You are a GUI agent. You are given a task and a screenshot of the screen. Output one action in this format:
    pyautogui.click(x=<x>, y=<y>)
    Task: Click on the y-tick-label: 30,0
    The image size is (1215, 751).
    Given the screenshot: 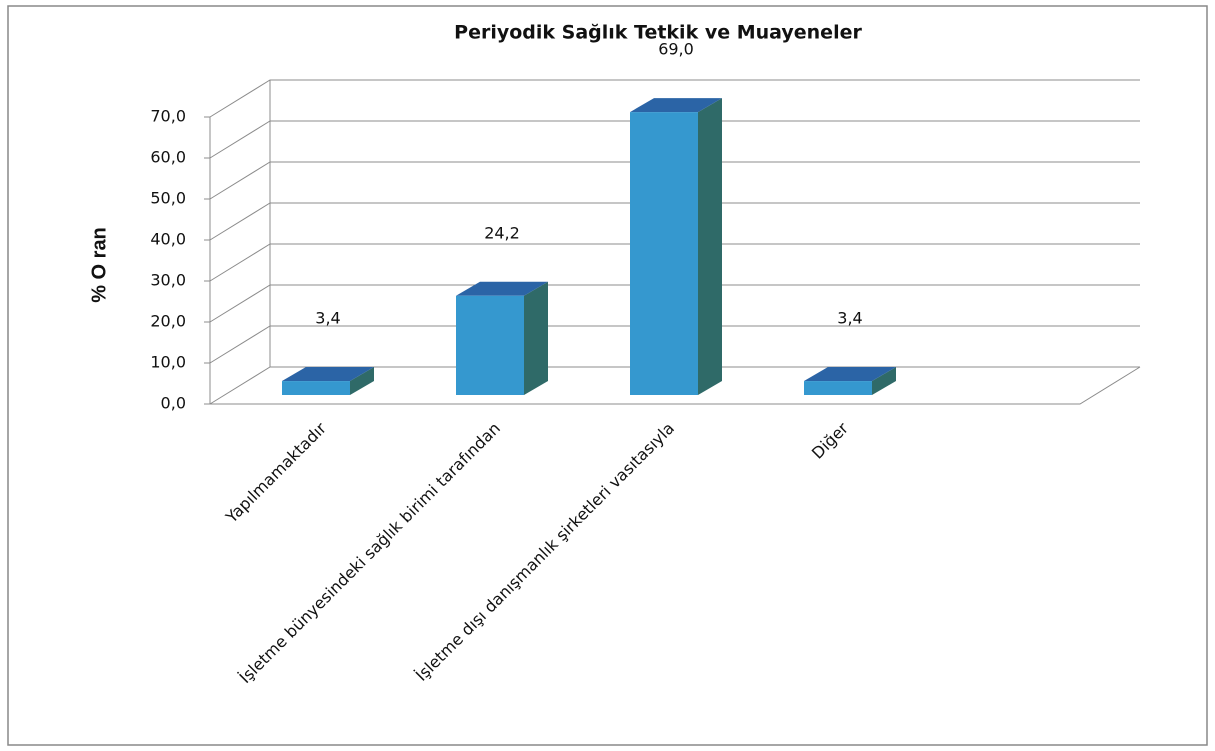 What is the action you would take?
    pyautogui.click(x=168, y=280)
    